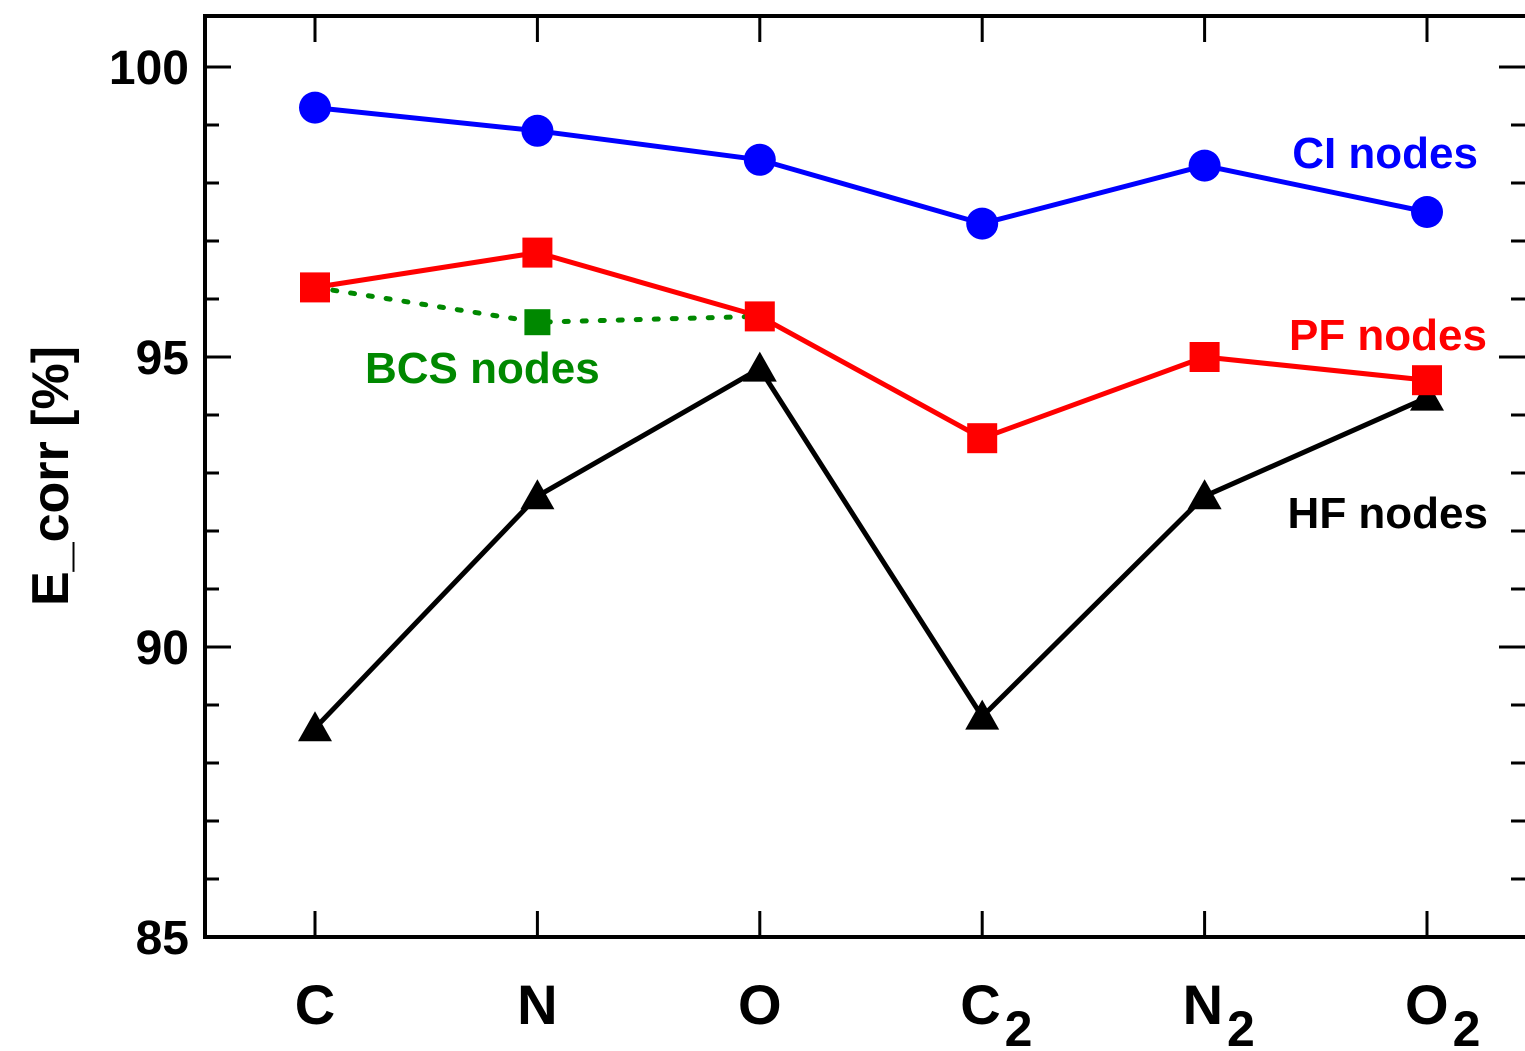 Image resolution: width=1525 pixels, height=1051 pixels. I want to click on x-tick-label: C, so click(315, 1004).